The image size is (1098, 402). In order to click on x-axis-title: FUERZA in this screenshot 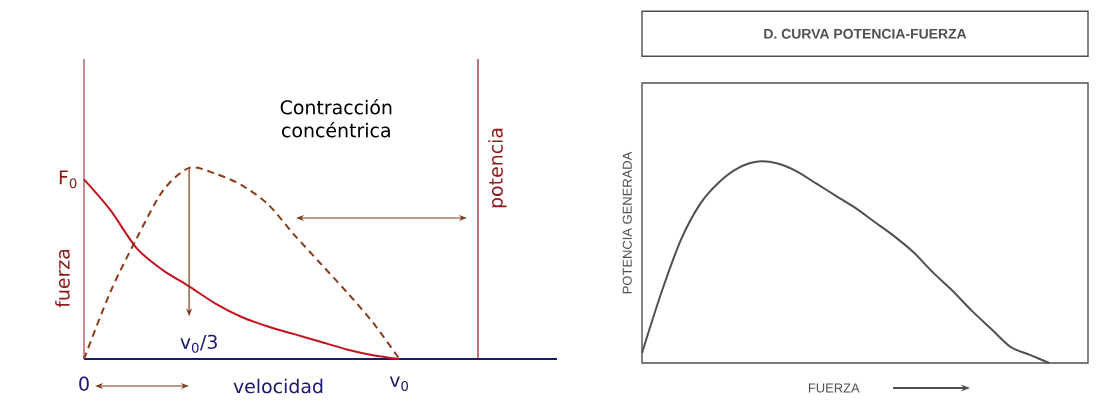, I will do `click(834, 388)`.